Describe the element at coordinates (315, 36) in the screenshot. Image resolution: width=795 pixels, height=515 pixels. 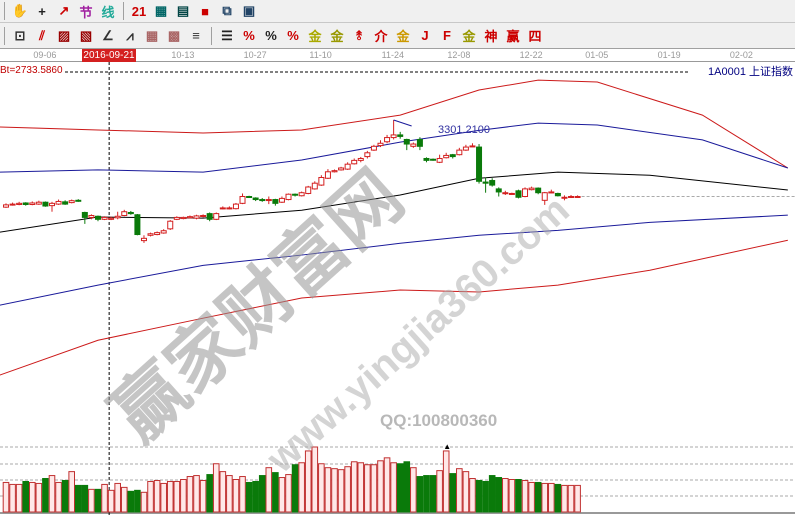
I see `gold-circle-icon: 金` at that location.